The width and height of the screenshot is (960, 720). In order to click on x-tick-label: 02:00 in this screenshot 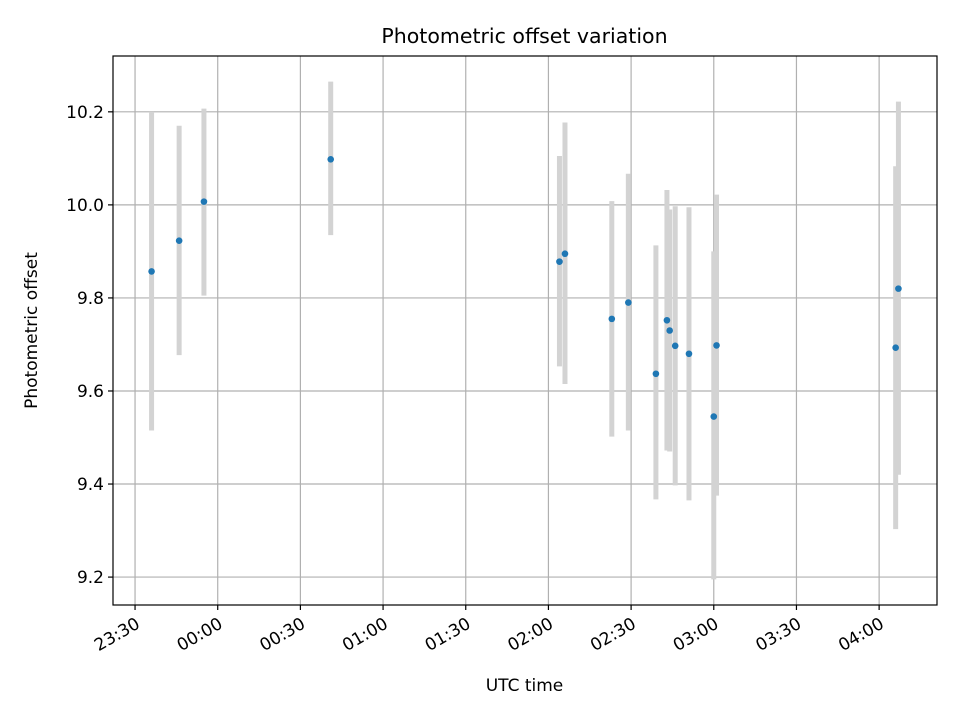, I will do `click(530, 635)`.